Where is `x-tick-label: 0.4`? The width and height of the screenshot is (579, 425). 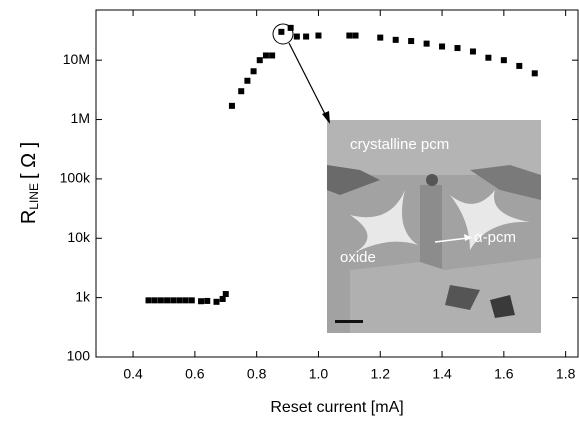 x-tick-label: 0.4 is located at coordinates (133, 374).